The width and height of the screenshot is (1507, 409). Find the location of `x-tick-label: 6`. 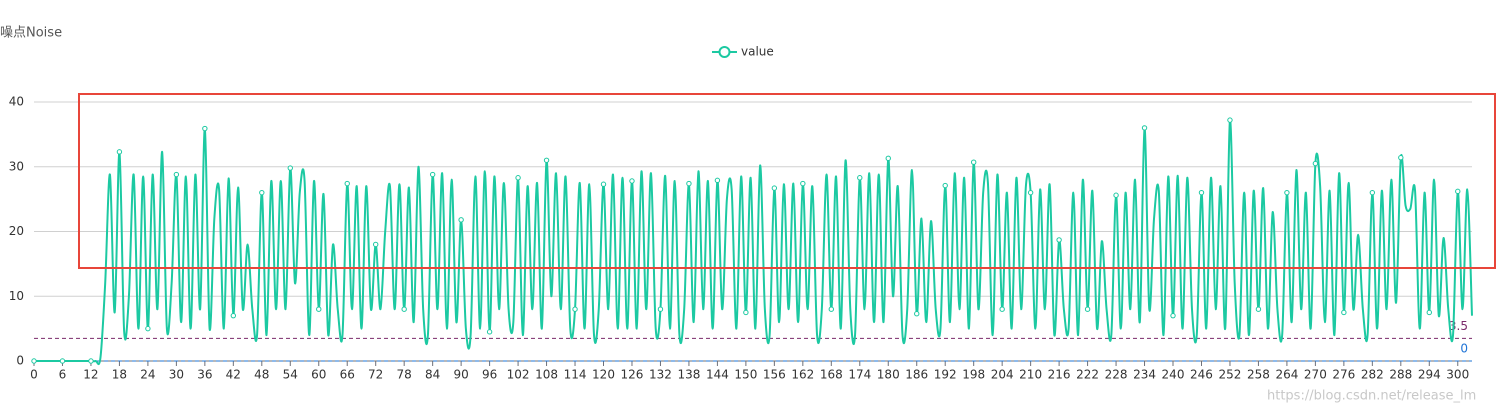

x-tick-label: 6 is located at coordinates (63, 375).